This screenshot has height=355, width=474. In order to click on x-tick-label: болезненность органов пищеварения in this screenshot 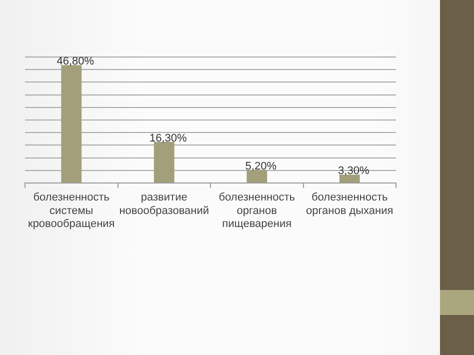, I will do `click(257, 211)`.